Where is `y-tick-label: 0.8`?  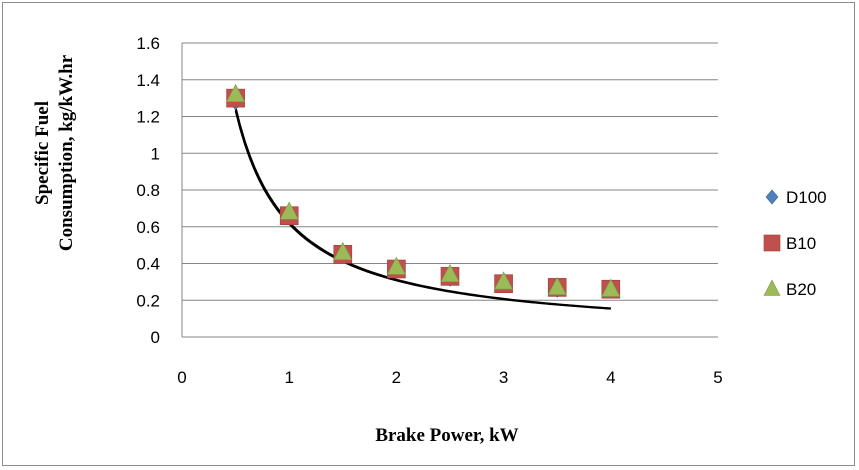 y-tick-label: 0.8 is located at coordinates (148, 190).